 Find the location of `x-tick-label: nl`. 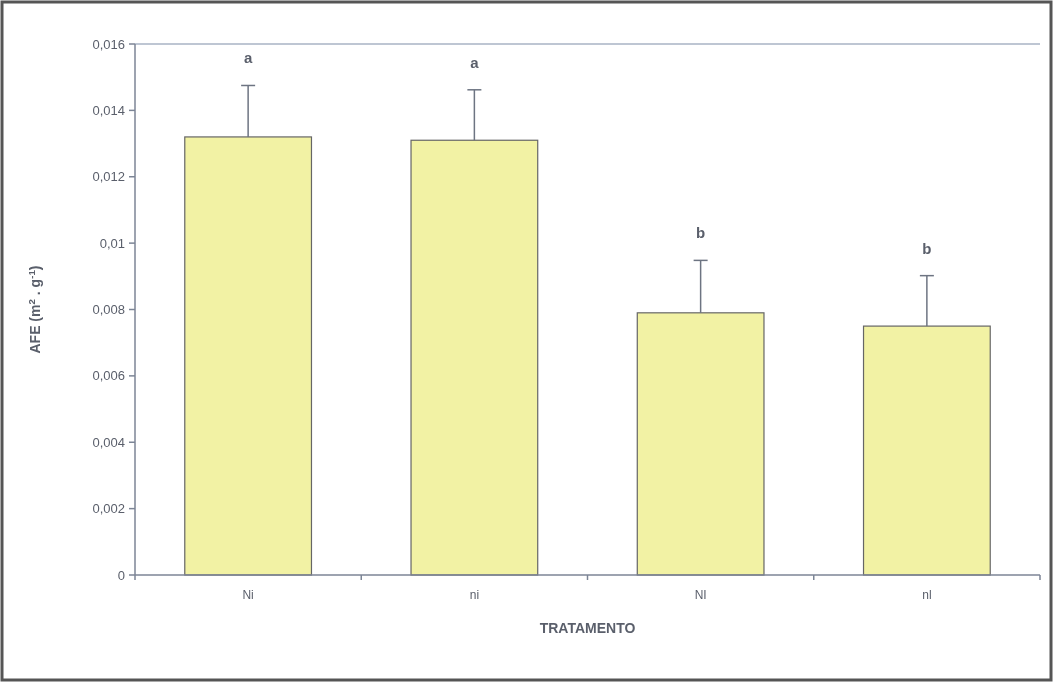

x-tick-label: nl is located at coordinates (927, 595).